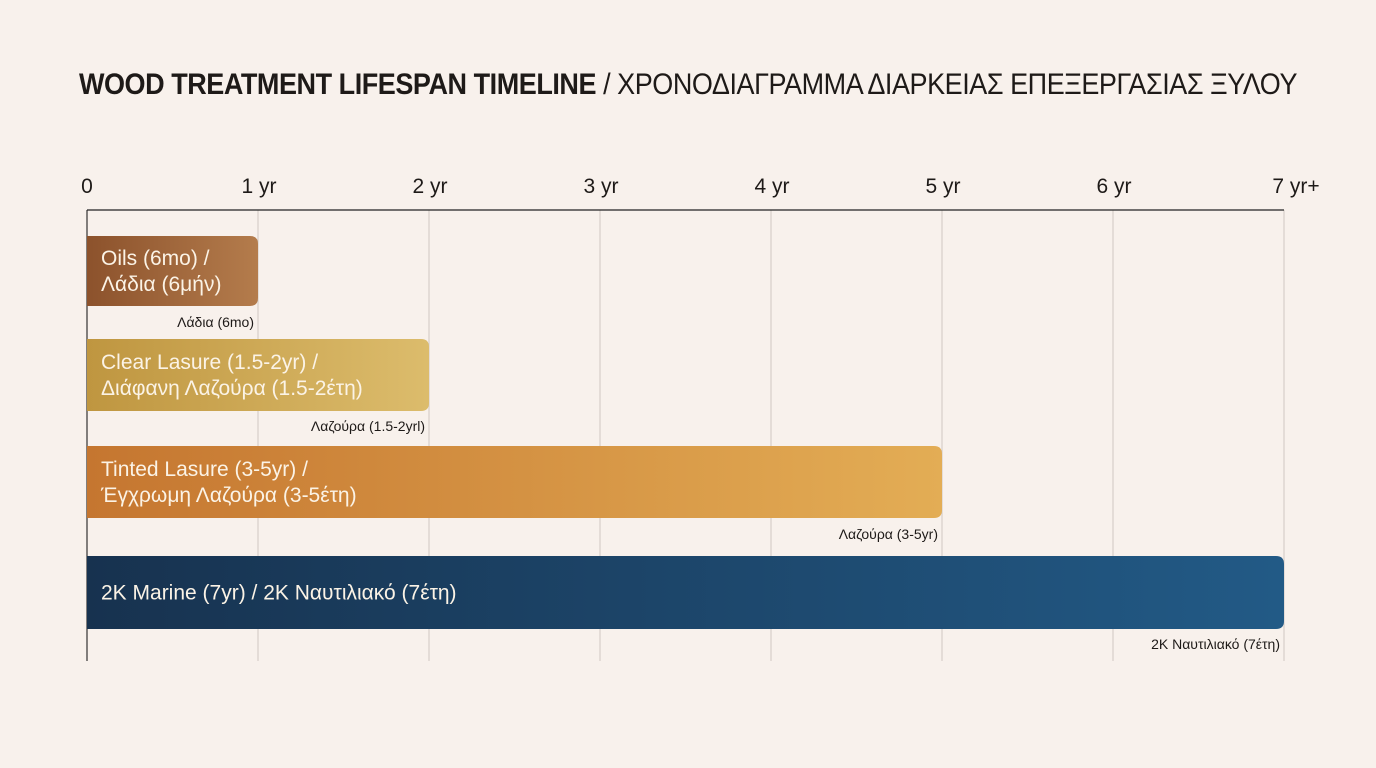  What do you see at coordinates (258, 186) in the screenshot?
I see `x-tick-label: 1 yr` at bounding box center [258, 186].